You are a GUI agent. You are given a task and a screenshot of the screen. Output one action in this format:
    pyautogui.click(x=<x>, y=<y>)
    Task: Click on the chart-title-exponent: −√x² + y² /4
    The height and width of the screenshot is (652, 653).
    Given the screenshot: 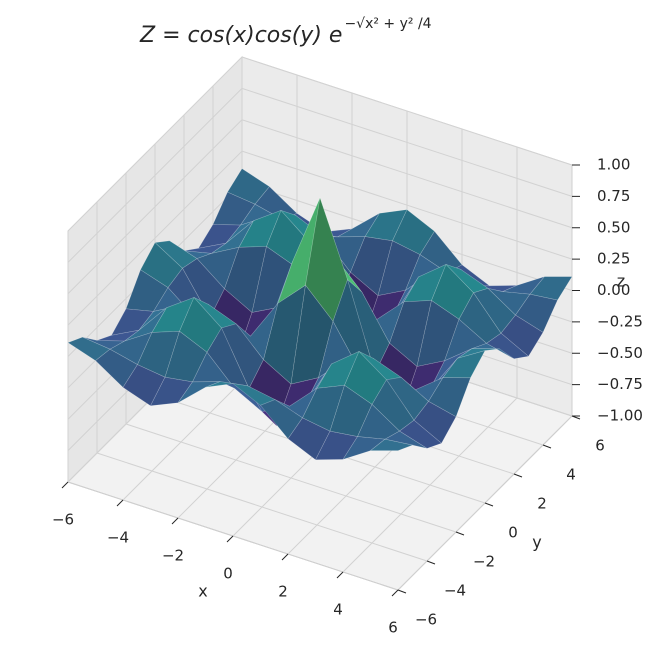 What is the action you would take?
    pyautogui.click(x=387, y=24)
    